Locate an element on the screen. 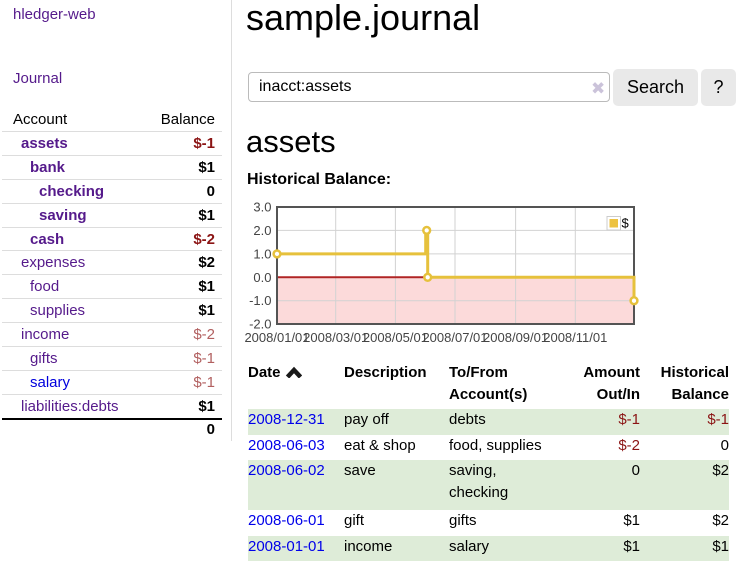  svg-text: -1.0 is located at coordinates (260, 300).